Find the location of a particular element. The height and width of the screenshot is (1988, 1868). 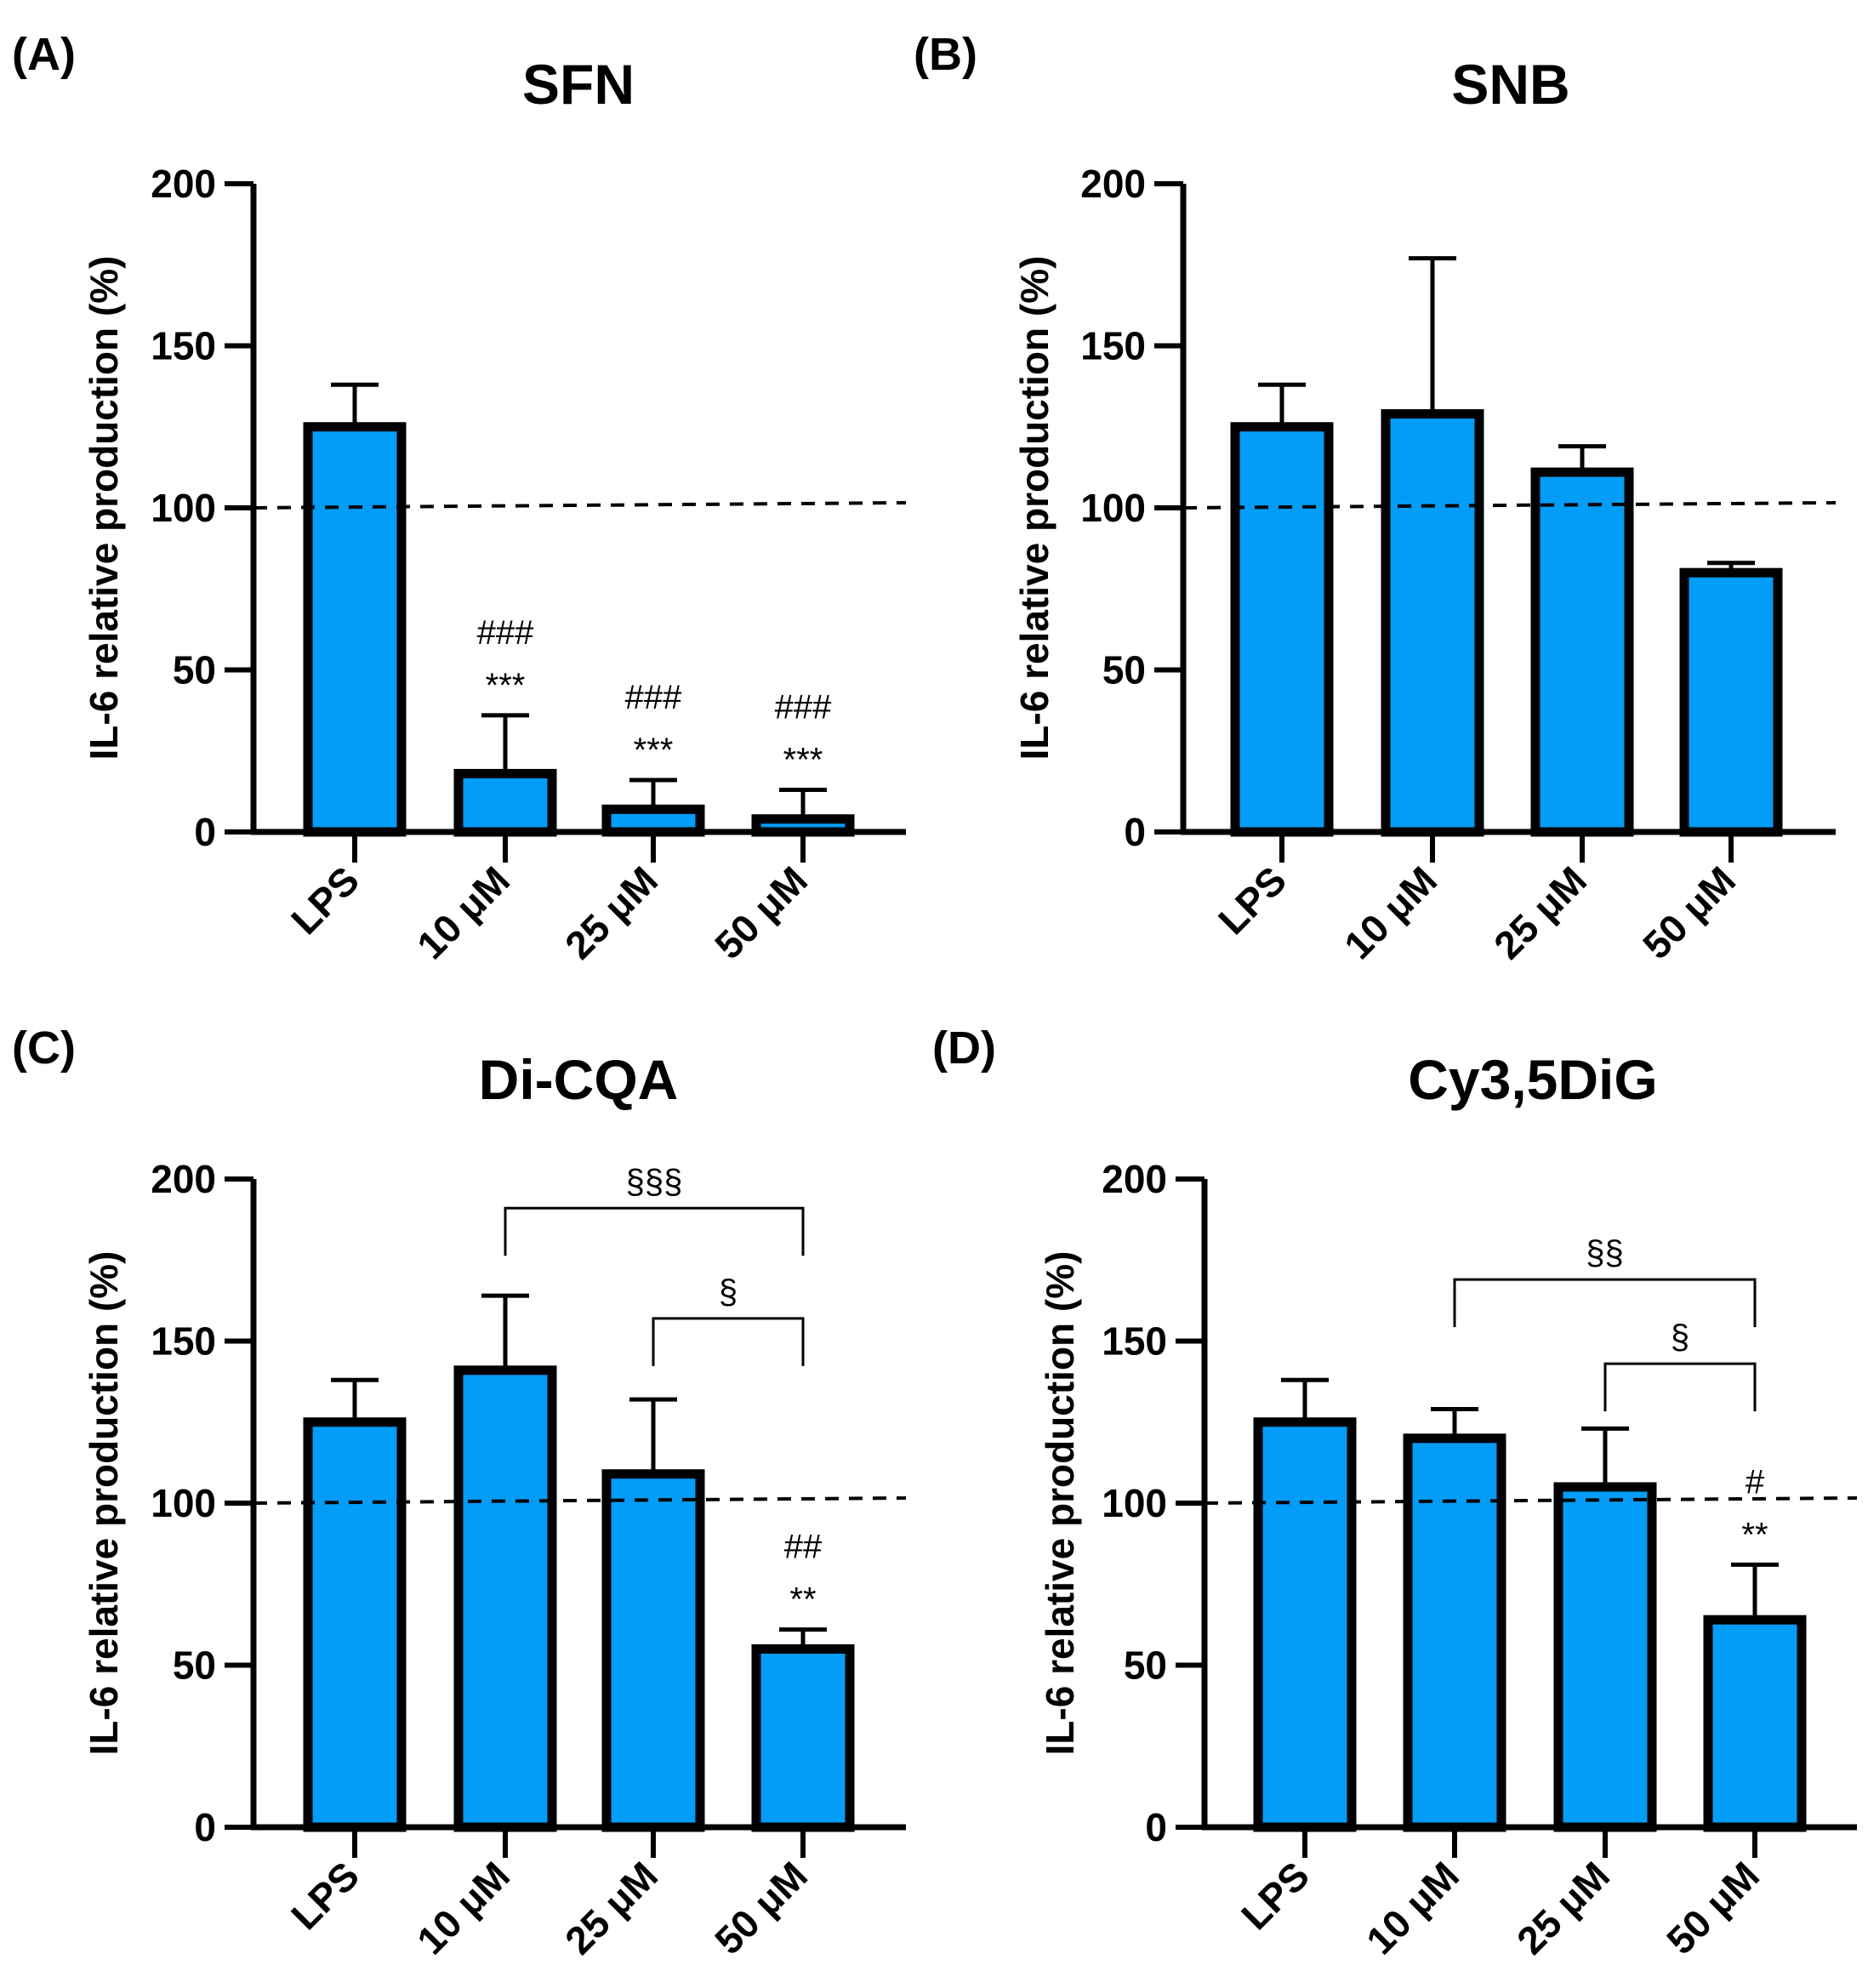

panel-label: (A) is located at coordinates (44, 55).